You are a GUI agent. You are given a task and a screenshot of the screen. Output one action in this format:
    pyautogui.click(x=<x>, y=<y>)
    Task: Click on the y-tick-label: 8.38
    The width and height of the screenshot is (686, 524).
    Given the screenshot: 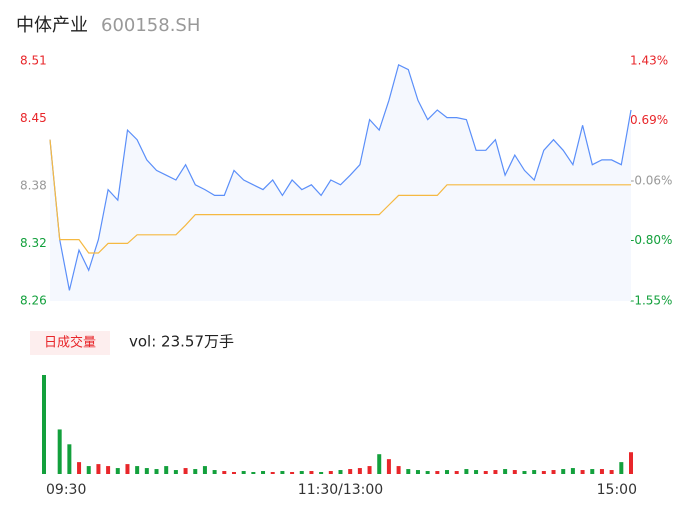 What is the action you would take?
    pyautogui.click(x=33, y=185)
    